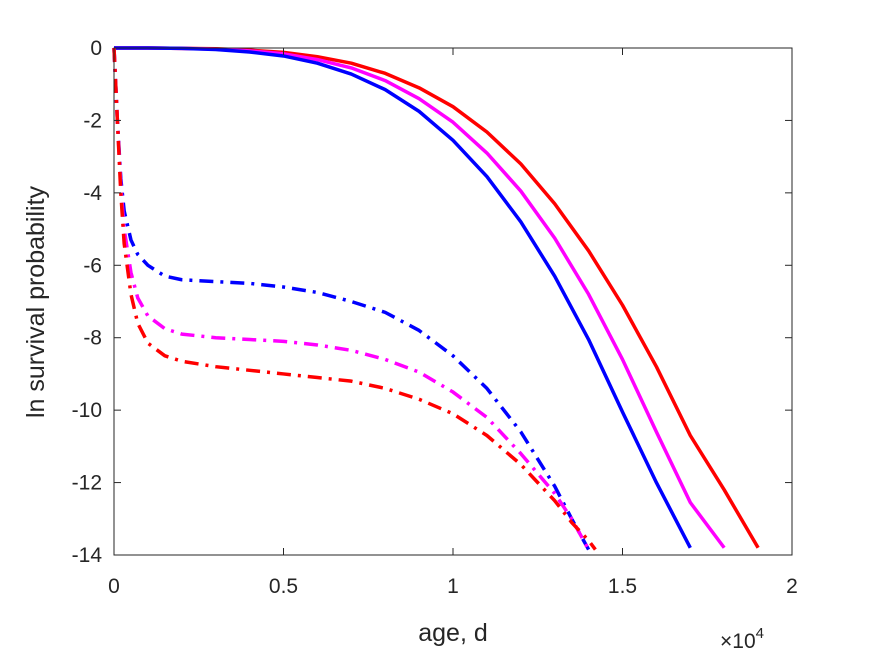 This screenshot has height=656, width=875. I want to click on y-tick-label: -2, so click(92, 120).